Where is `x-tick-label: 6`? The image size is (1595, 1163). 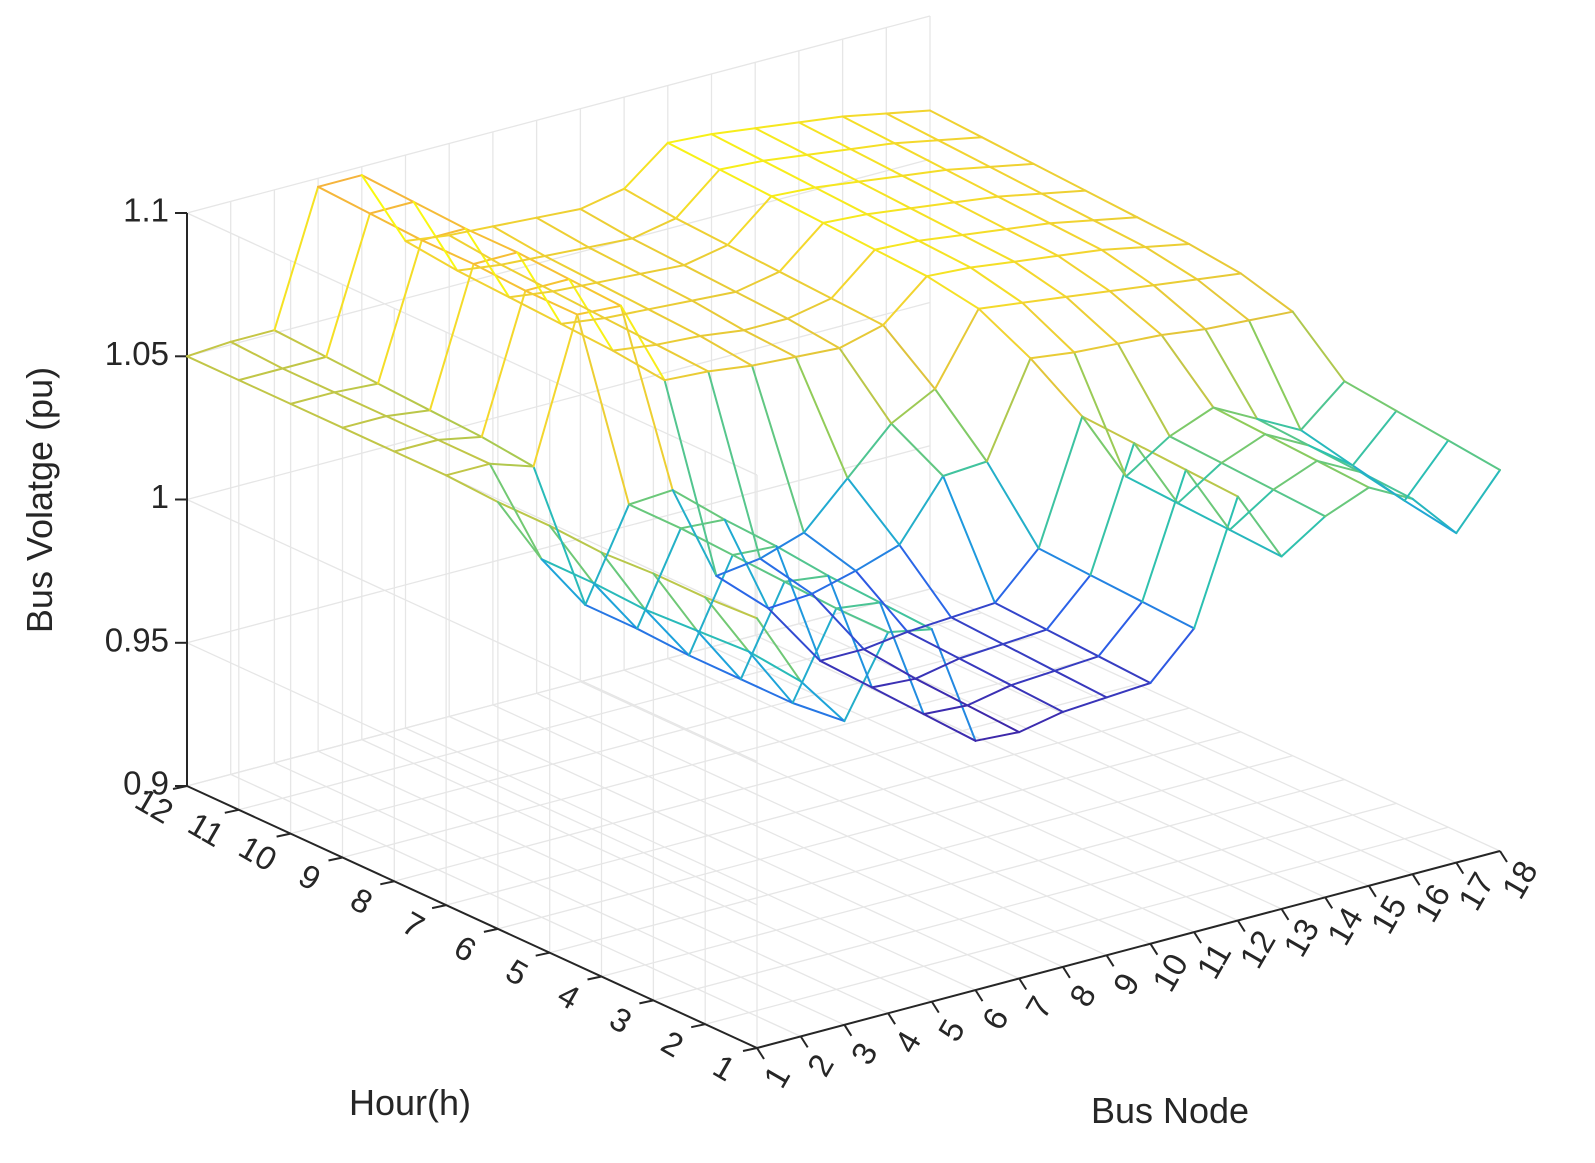 x-tick-label: 6 is located at coordinates (994, 1019).